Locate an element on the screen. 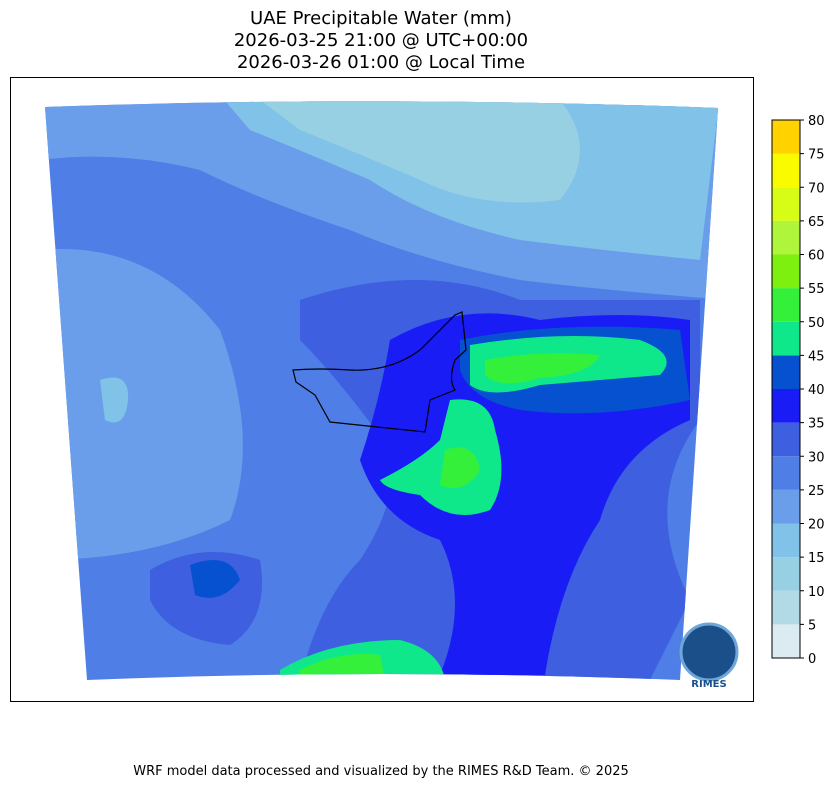 The width and height of the screenshot is (835, 792). logo: RIMES is located at coordinates (709, 656).